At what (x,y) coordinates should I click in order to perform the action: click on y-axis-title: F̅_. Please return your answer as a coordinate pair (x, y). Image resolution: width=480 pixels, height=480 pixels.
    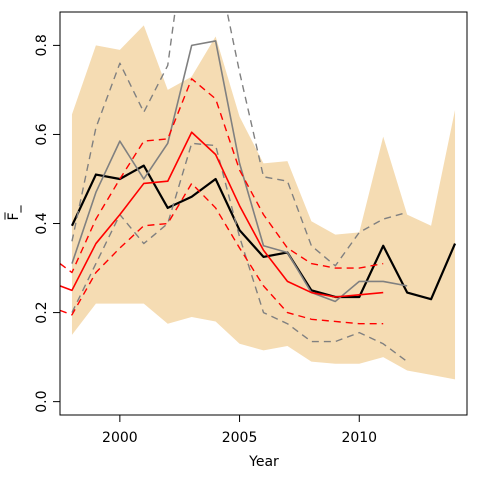
    Looking at the image, I should click on (13, 212).